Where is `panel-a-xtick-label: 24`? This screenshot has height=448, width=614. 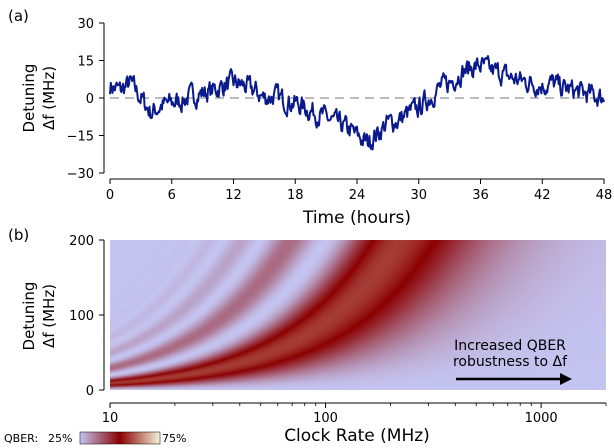 panel-a-xtick-label: 24 is located at coordinates (357, 195).